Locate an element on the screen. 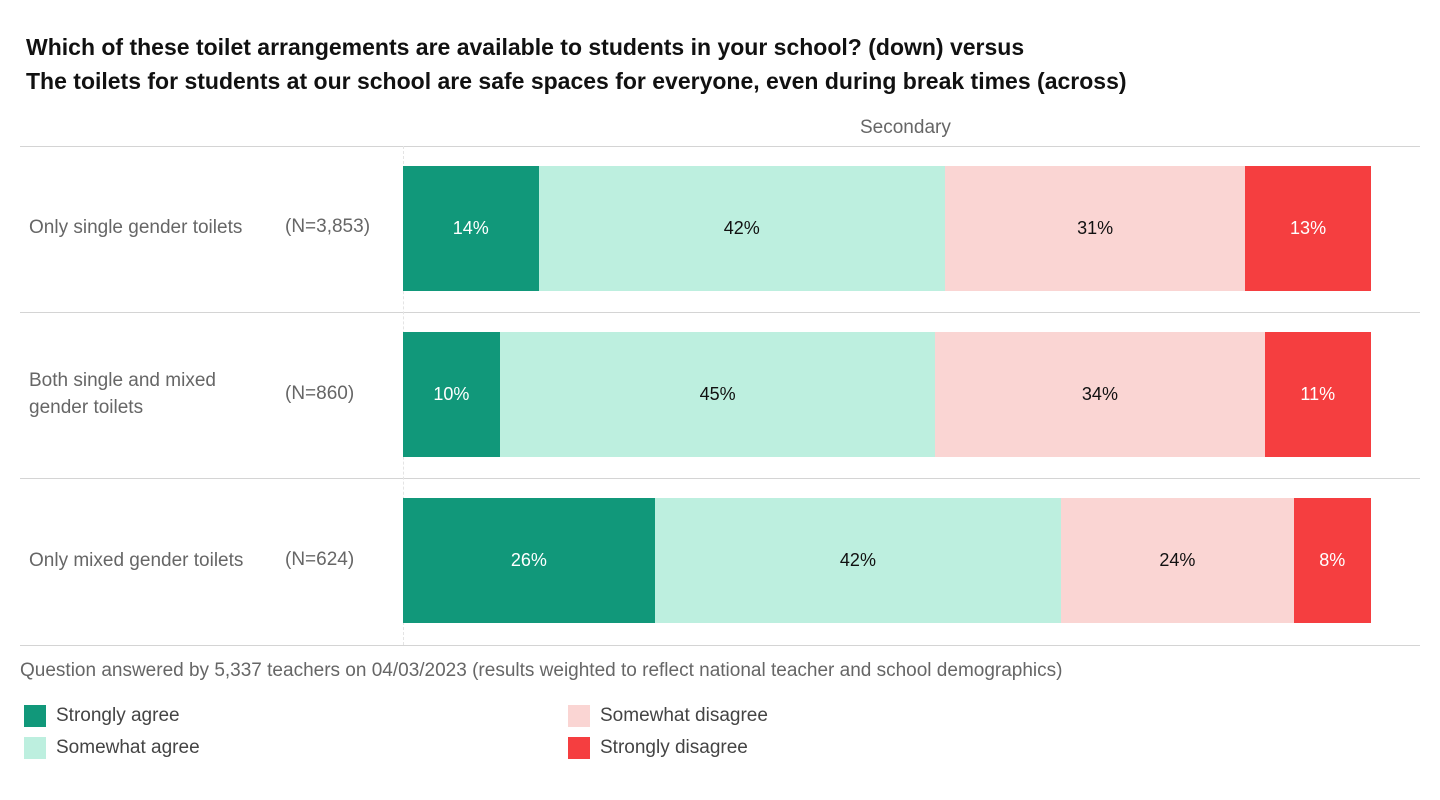  bar-segment: 34% is located at coordinates (1100, 394).